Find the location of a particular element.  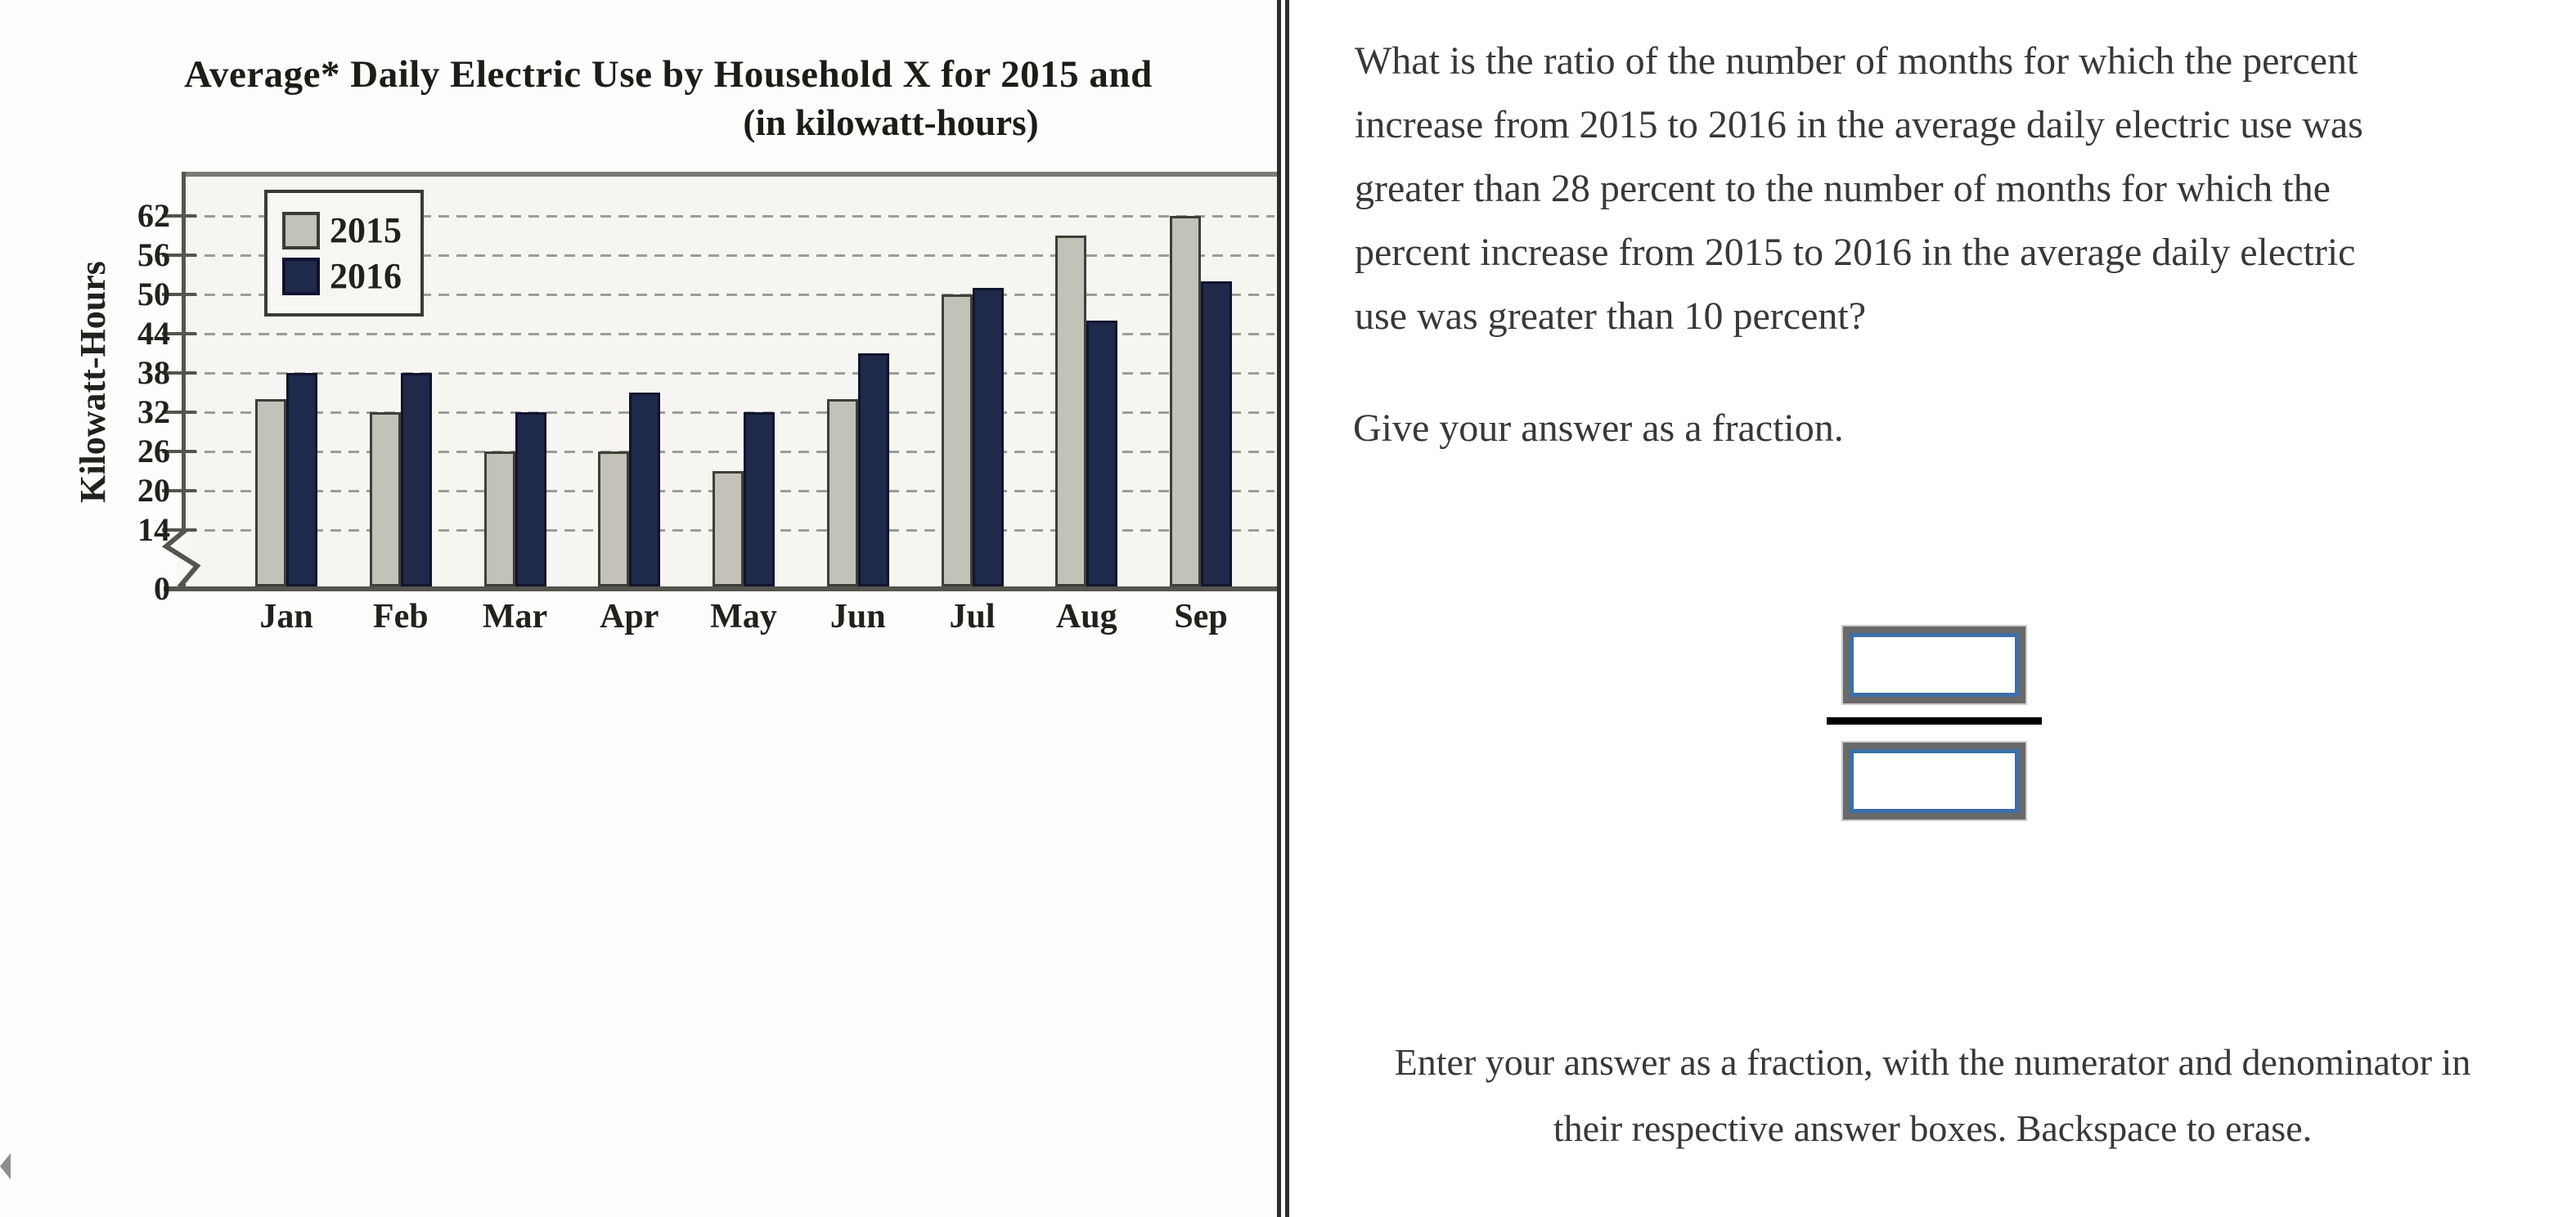

legend-swatch-2016 is located at coordinates (301, 276).